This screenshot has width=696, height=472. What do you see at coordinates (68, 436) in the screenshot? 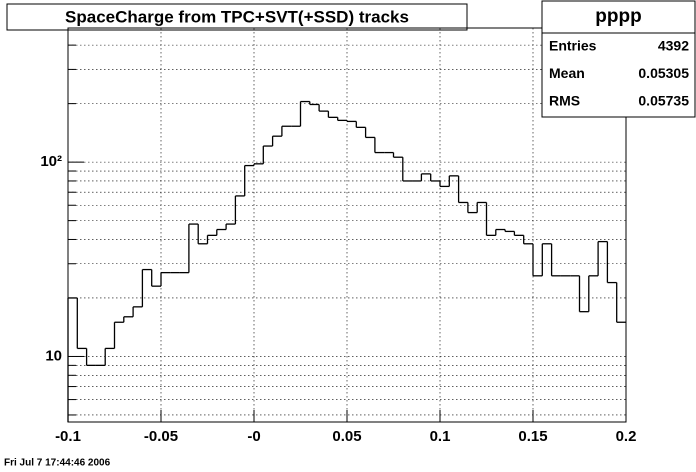
I see `x-tick-label: -0.1` at bounding box center [68, 436].